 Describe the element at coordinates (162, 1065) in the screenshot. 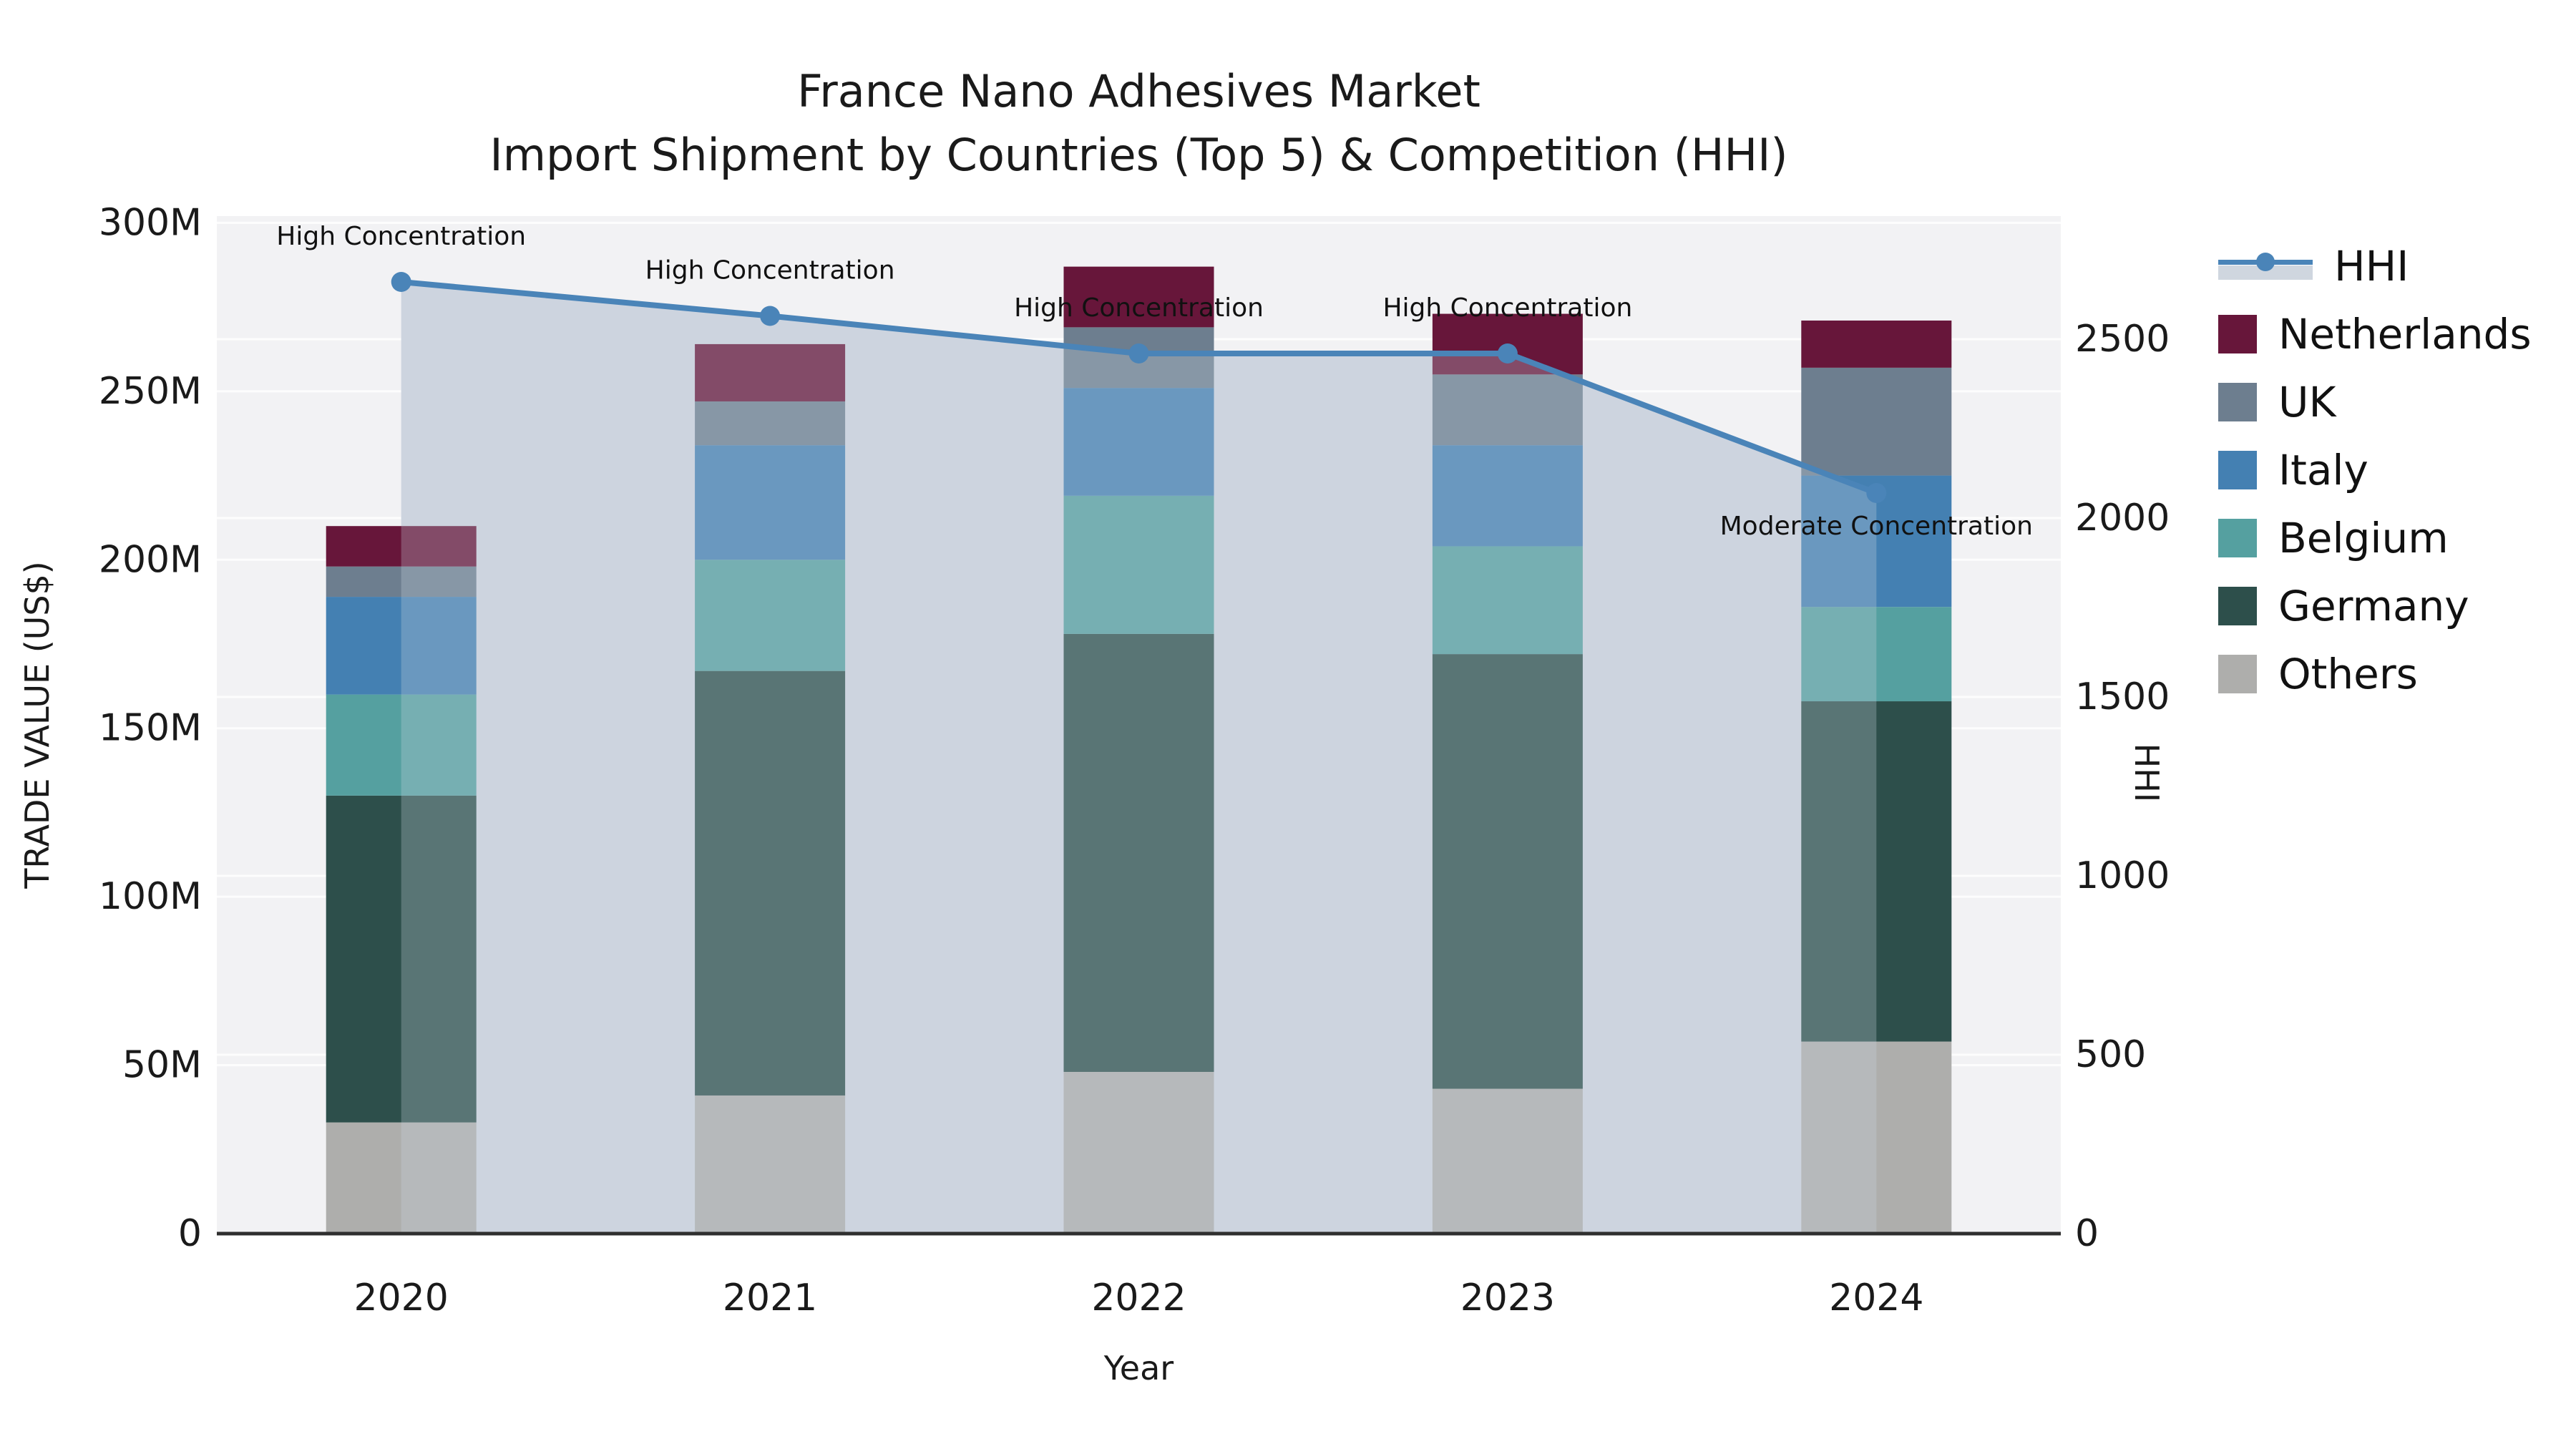

I see `left-tick-label: 50M` at that location.